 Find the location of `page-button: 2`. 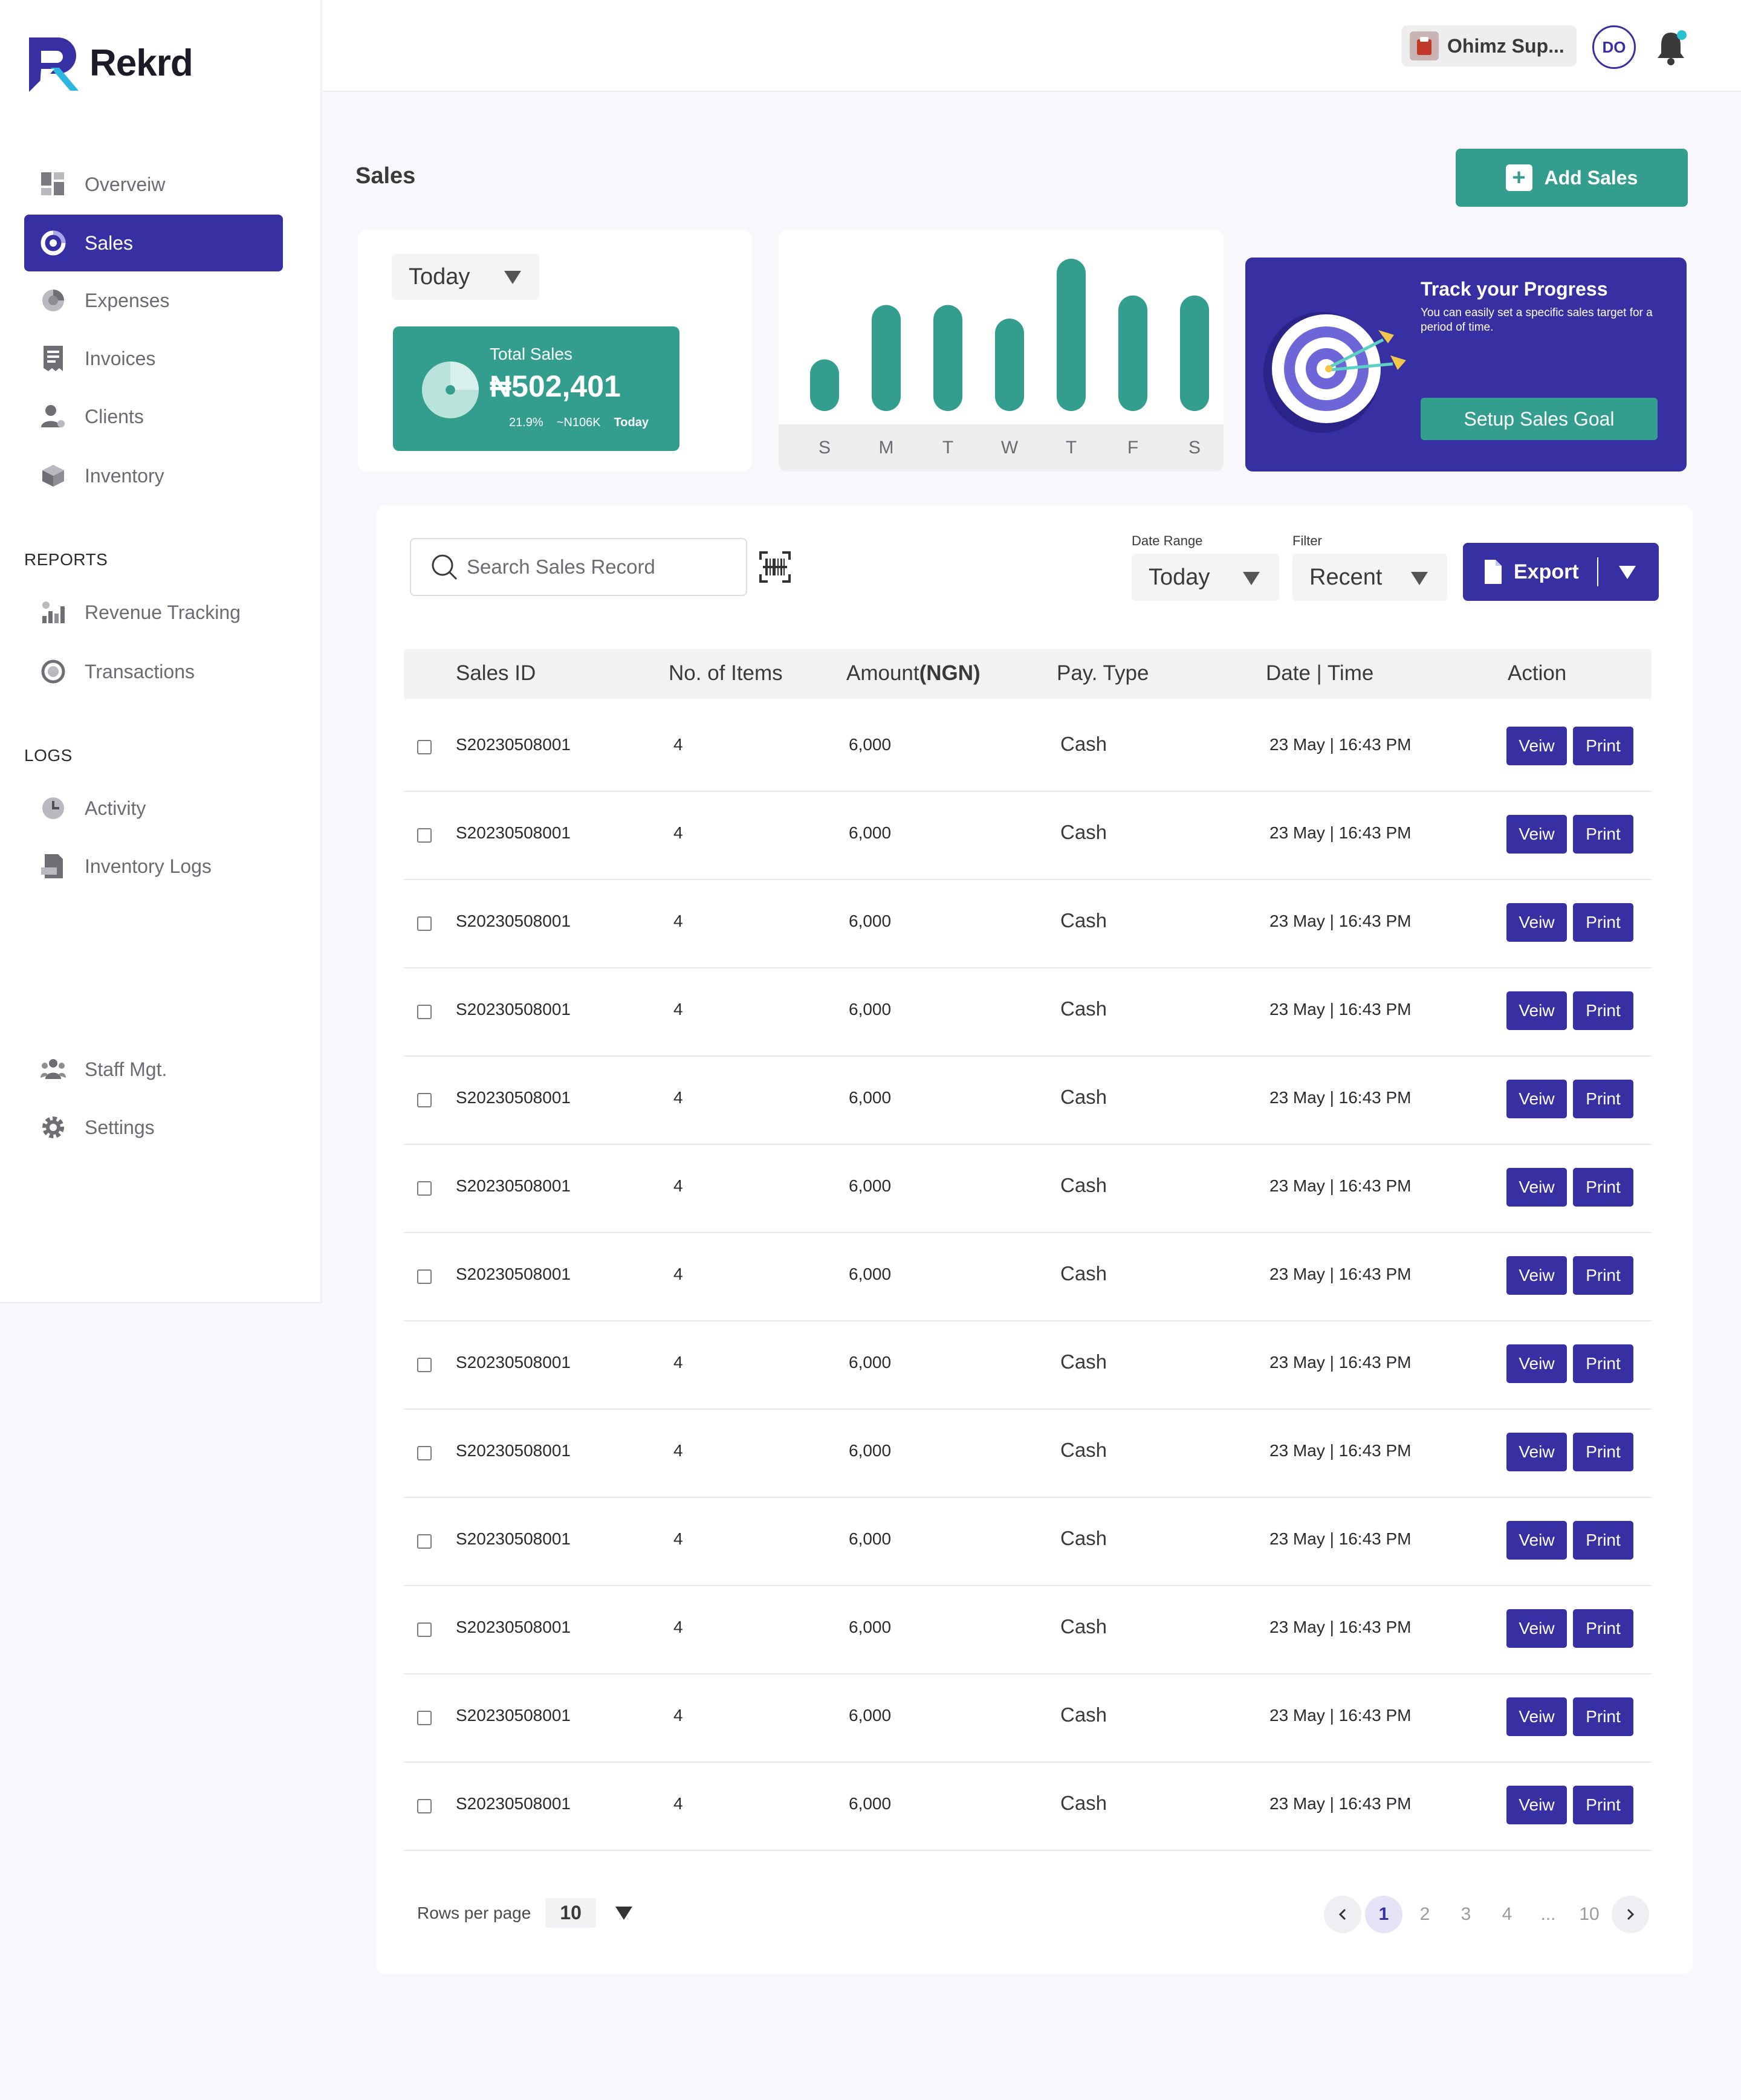

page-button: 2 is located at coordinates (1424, 1914).